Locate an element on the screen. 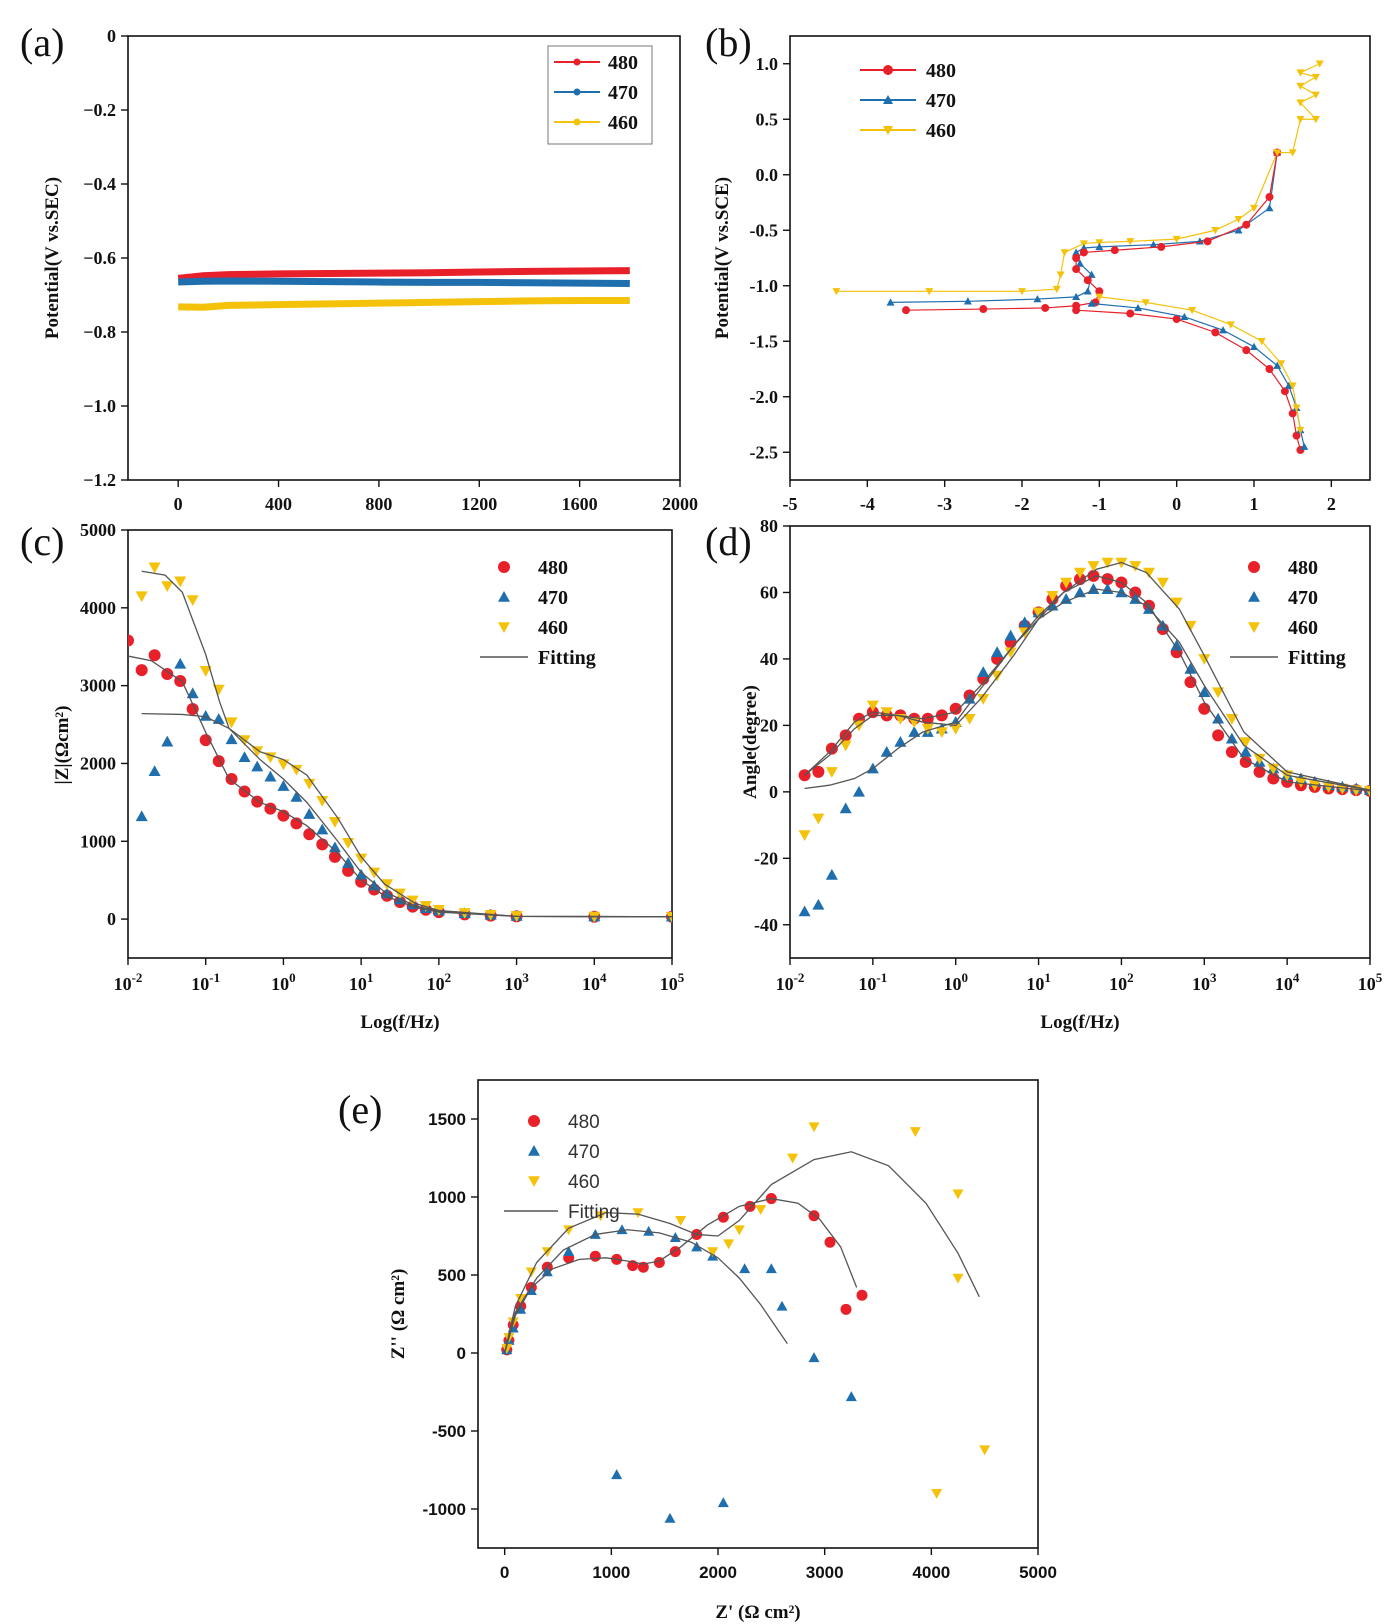  y-tick-label: −1.2 is located at coordinates (99, 480).